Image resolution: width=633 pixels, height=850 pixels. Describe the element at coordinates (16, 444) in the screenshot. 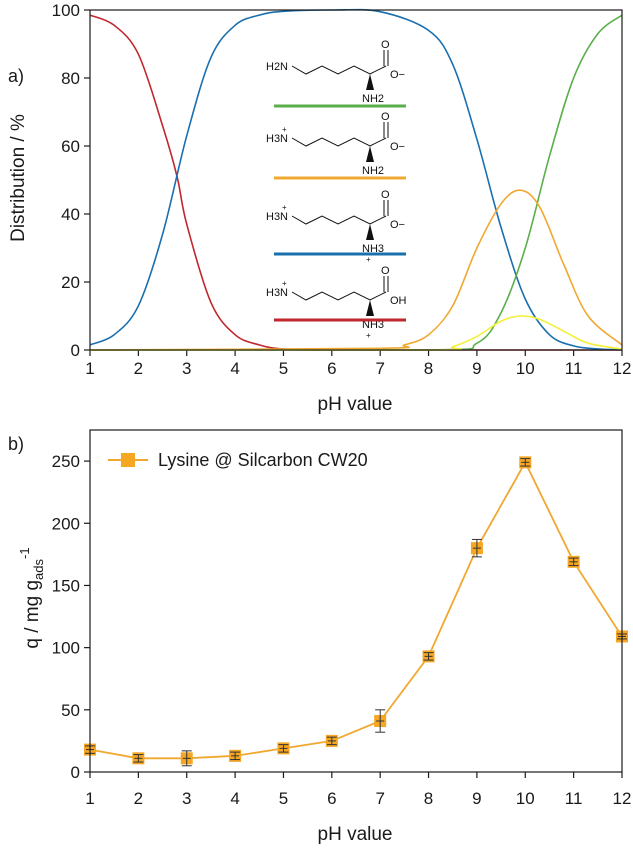

I see `panel-b-label: b)` at that location.